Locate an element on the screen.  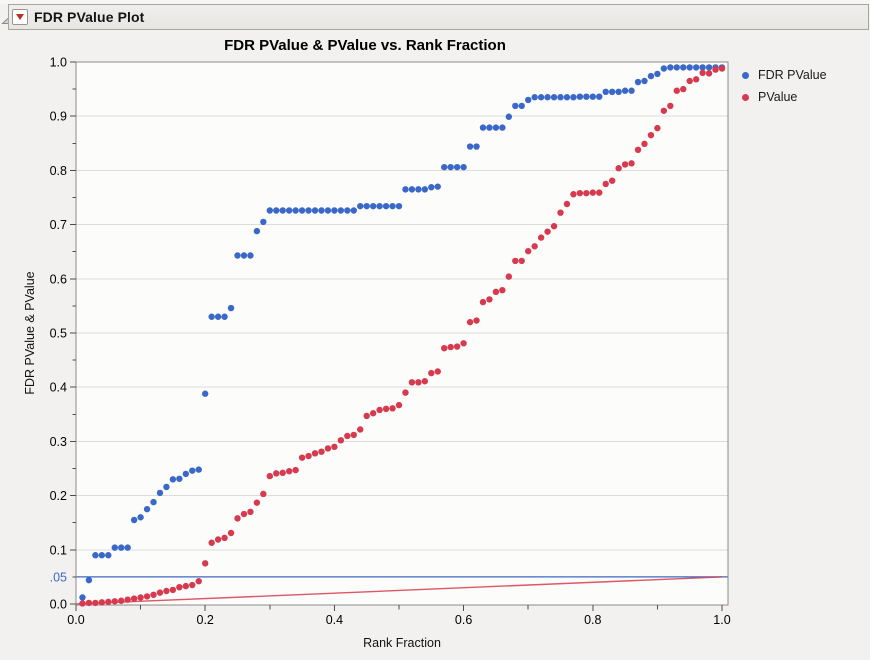
red-triangle-menu-button is located at coordinates (20, 17).